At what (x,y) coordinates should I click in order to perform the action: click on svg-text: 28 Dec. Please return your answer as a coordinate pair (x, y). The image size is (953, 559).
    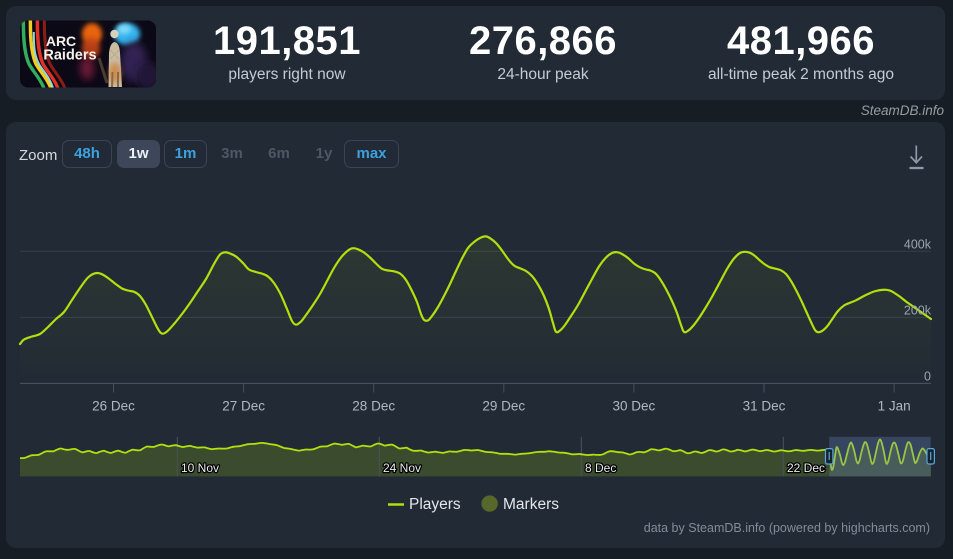
    Looking at the image, I should click on (373, 405).